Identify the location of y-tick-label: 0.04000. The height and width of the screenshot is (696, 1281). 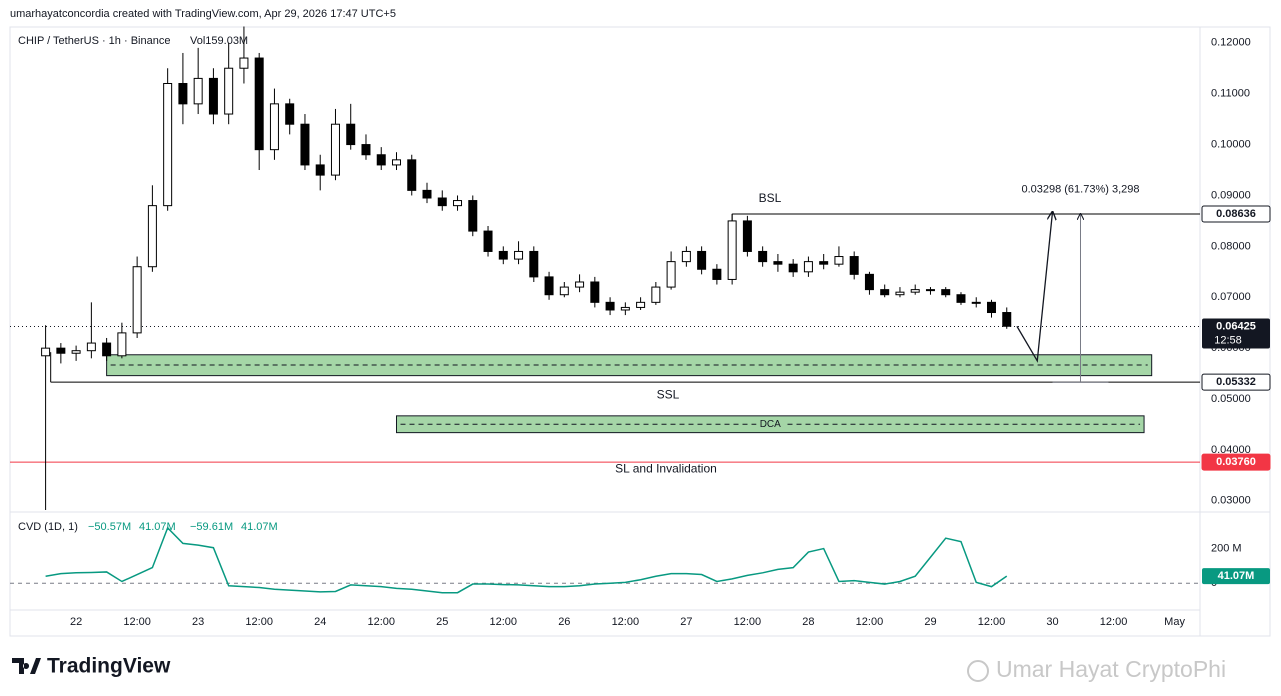
(1231, 450).